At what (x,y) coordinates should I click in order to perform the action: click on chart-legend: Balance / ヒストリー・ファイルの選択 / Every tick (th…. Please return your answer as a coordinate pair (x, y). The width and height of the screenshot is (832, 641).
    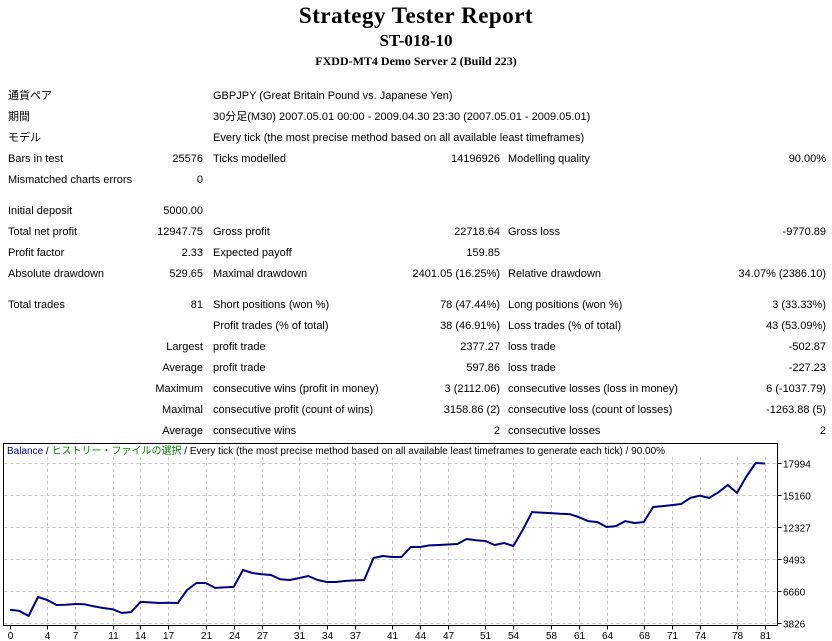
    Looking at the image, I should click on (336, 450).